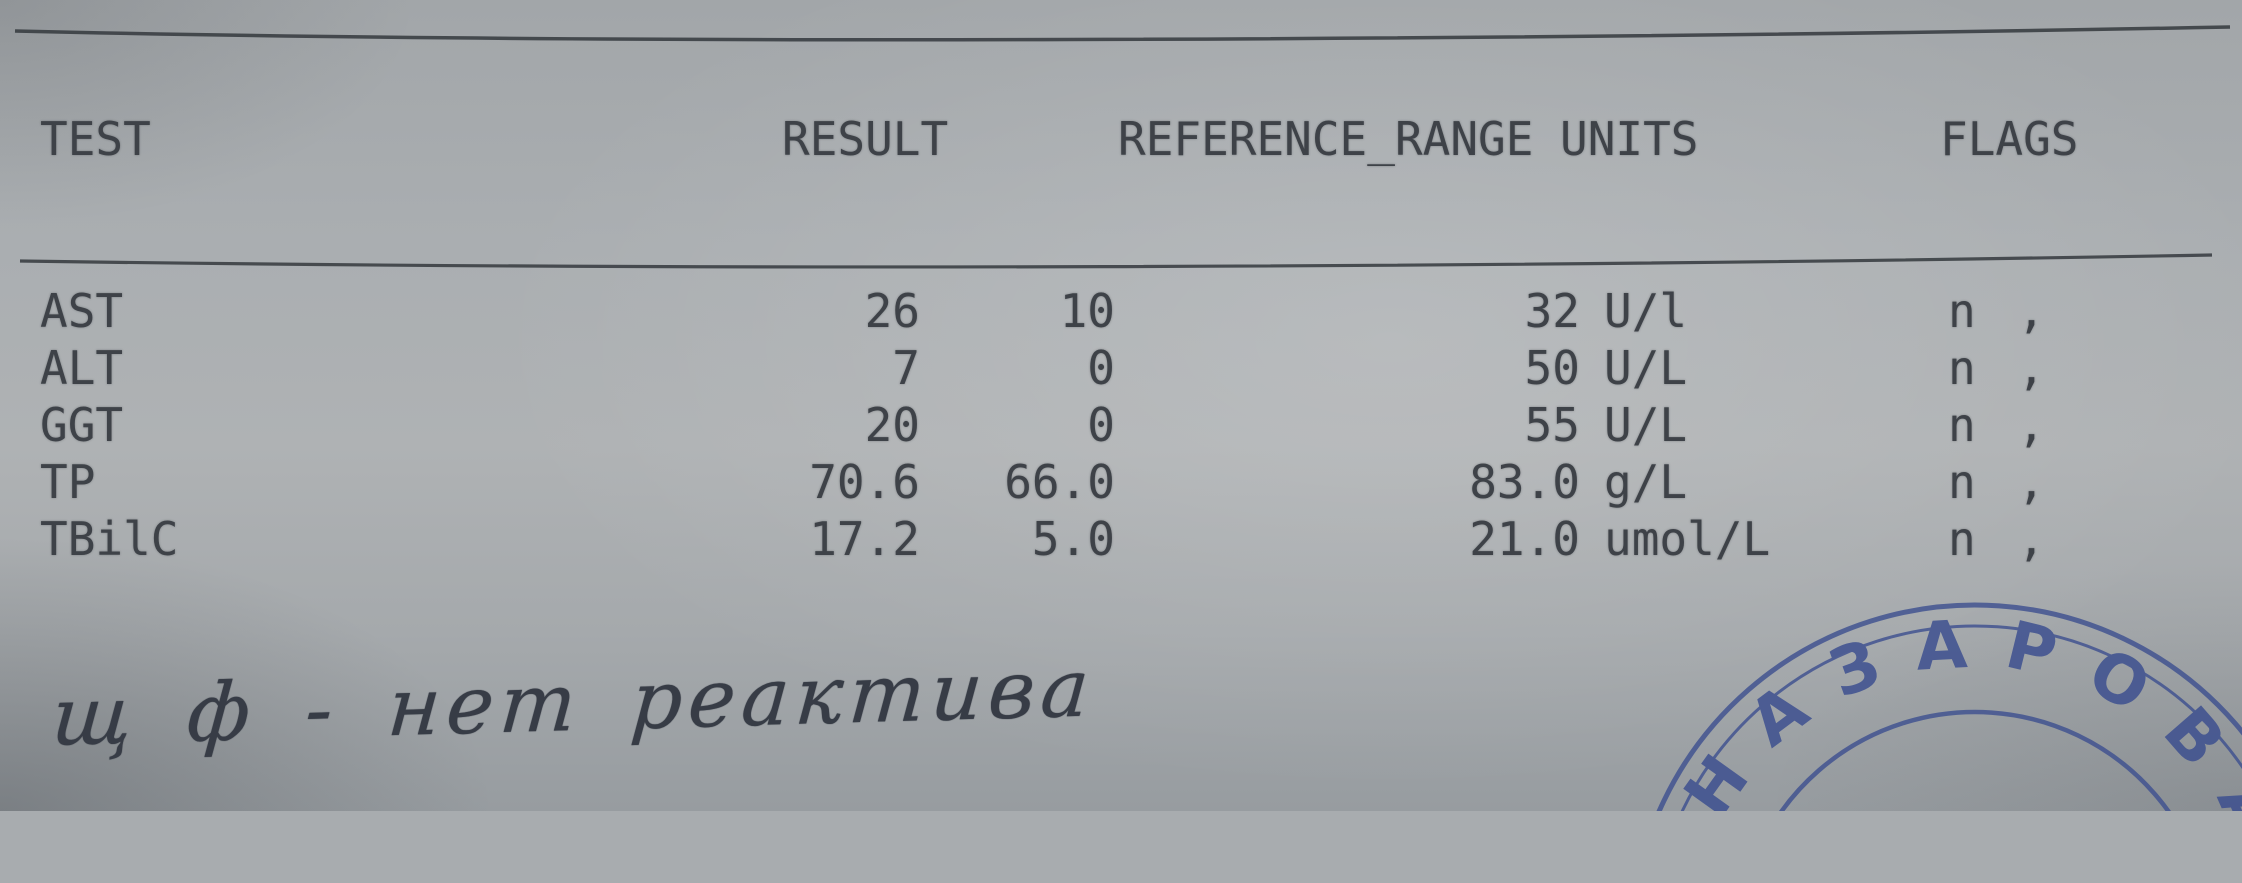 The height and width of the screenshot is (883, 2242). Describe the element at coordinates (906, 368) in the screenshot. I see `result-value: 7` at that location.